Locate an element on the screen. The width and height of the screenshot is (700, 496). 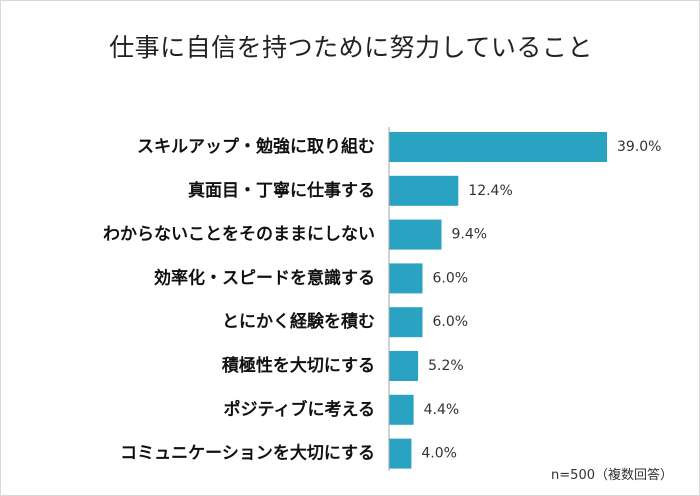
category-label: 効率化・スピードを意識する is located at coordinates (264, 277).